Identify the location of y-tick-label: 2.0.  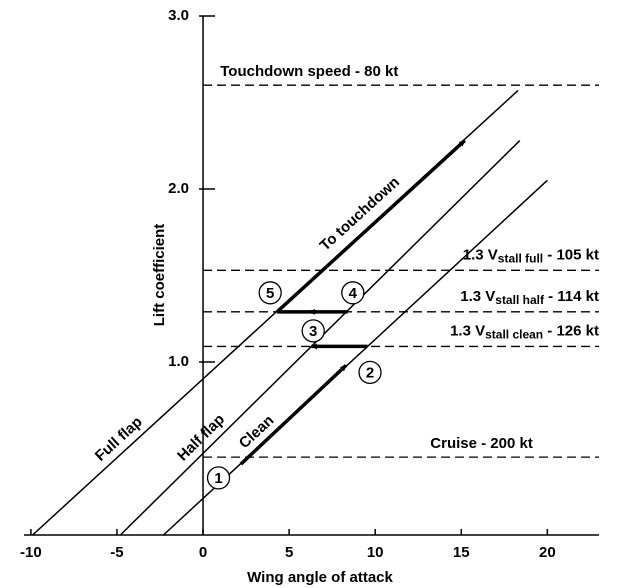
(178, 188).